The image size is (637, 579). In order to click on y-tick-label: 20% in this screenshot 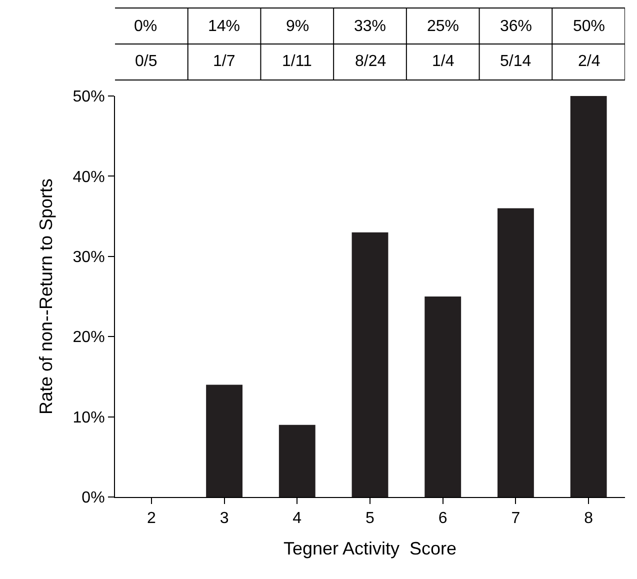, I will do `click(88, 337)`.